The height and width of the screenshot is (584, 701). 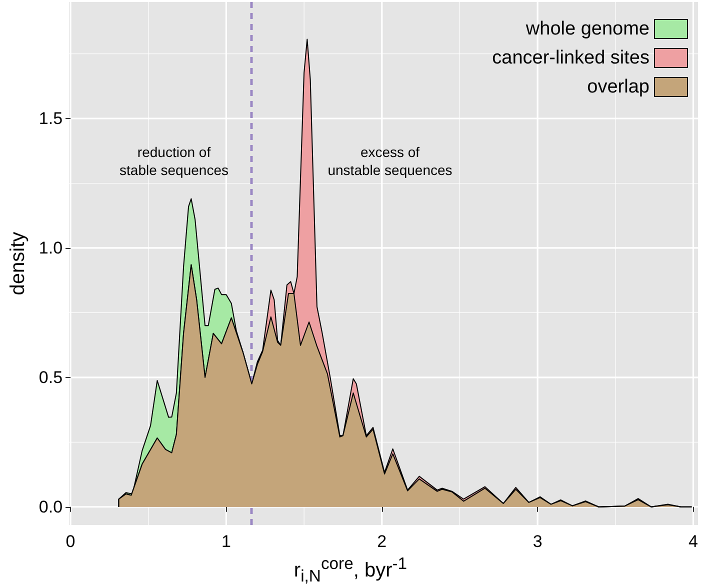 I want to click on y-axis-title: density, so click(x=18, y=264).